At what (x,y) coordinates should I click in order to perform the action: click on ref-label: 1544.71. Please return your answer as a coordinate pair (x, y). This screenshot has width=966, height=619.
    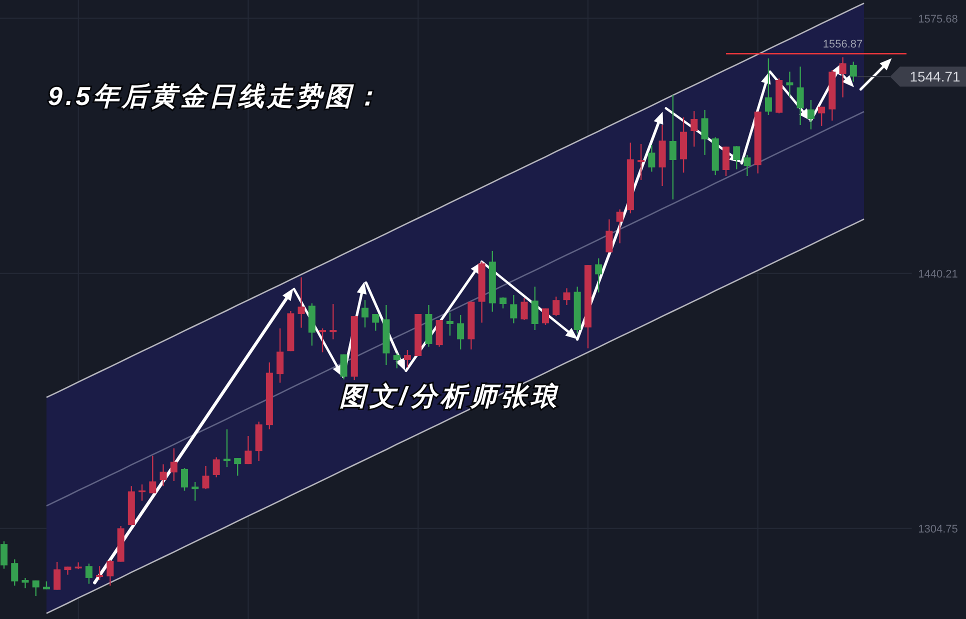
    Looking at the image, I should click on (935, 76).